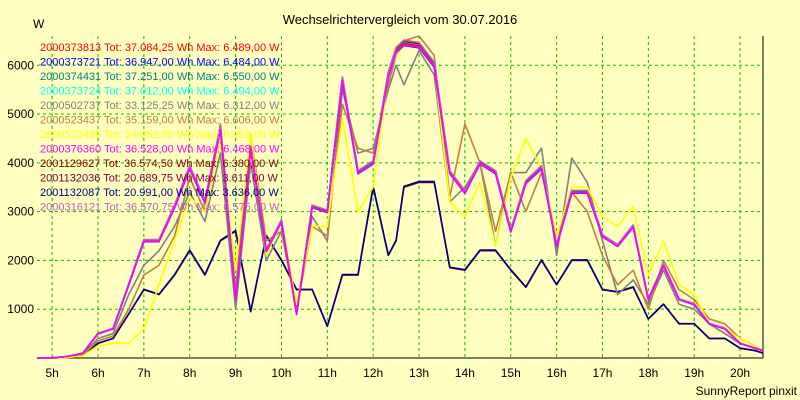 This screenshot has height=400, width=800. I want to click on y-tick-label: 1000, so click(20, 309).